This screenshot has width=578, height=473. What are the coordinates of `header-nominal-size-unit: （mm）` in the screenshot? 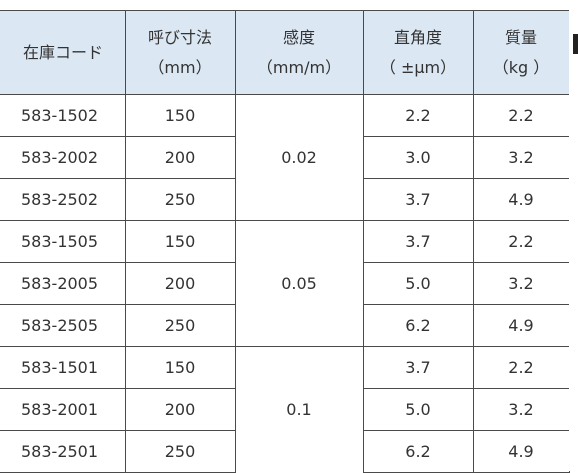 It's located at (180, 67).